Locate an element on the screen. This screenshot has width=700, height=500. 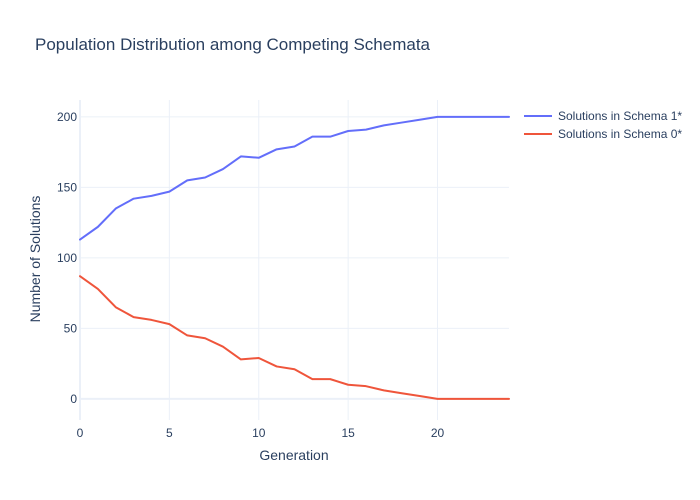
x-tick-label: 10 is located at coordinates (259, 433).